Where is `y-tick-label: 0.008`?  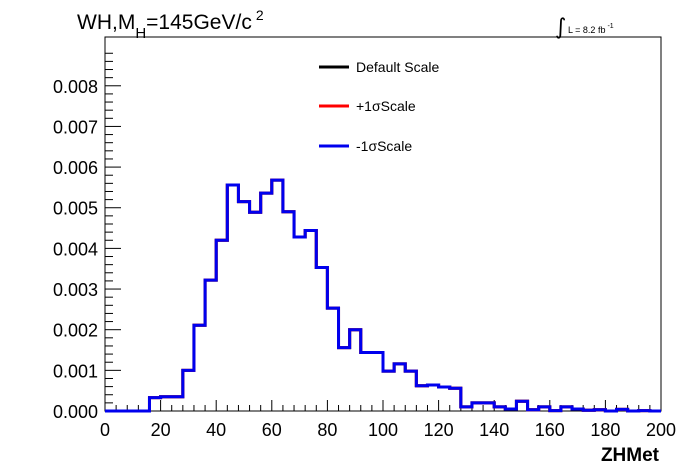
y-tick-label: 0.008 is located at coordinates (75, 87).